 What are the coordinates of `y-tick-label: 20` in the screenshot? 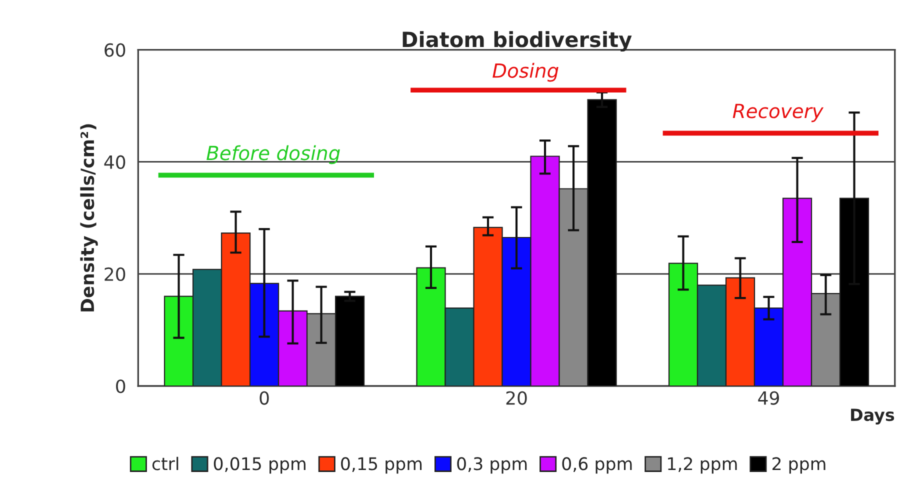 It's located at (115, 274).